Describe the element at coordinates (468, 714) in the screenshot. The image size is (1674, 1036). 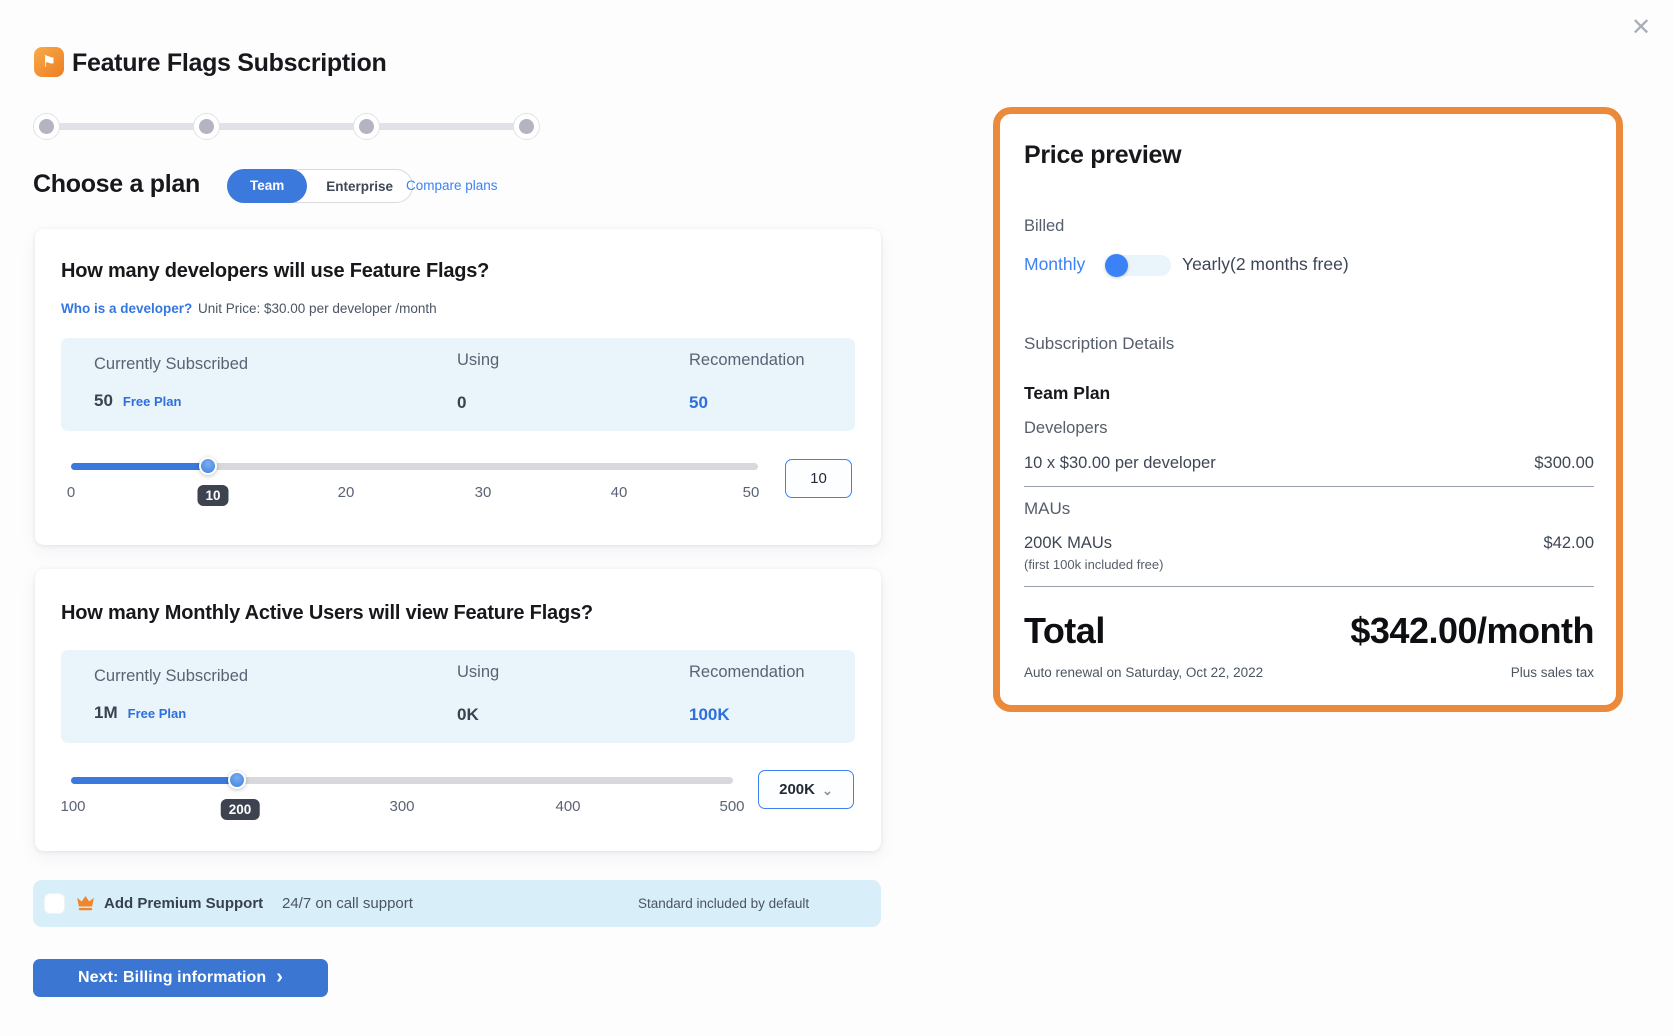
I see `using-value: 0K` at that location.